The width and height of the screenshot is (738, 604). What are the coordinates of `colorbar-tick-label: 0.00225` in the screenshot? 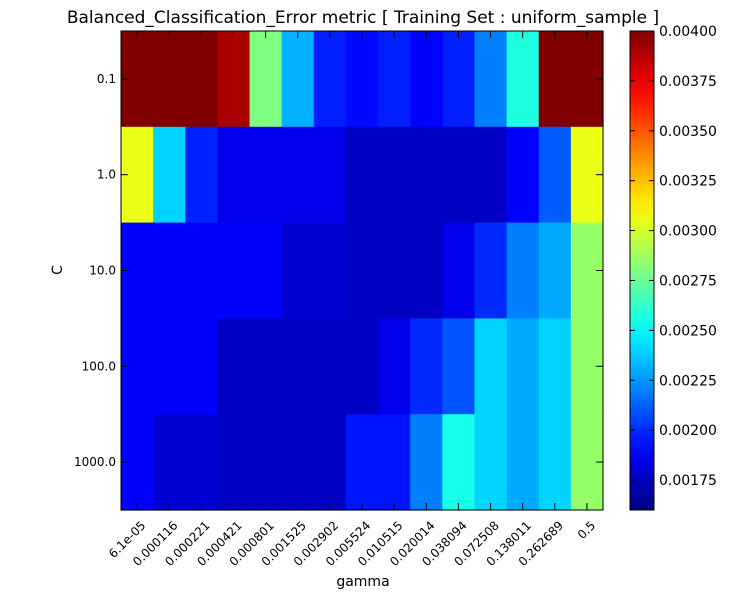 It's located at (688, 381).